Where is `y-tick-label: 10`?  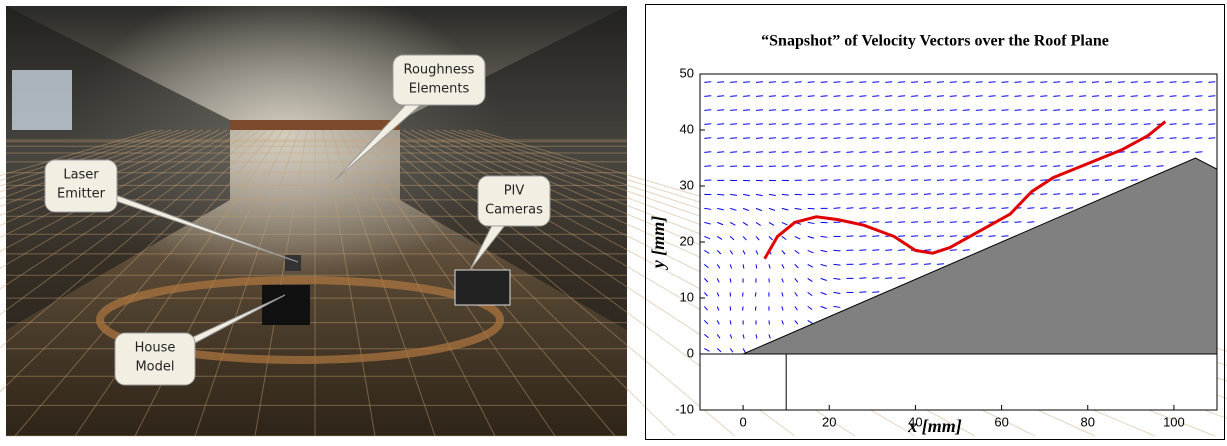 y-tick-label: 10 is located at coordinates (687, 296).